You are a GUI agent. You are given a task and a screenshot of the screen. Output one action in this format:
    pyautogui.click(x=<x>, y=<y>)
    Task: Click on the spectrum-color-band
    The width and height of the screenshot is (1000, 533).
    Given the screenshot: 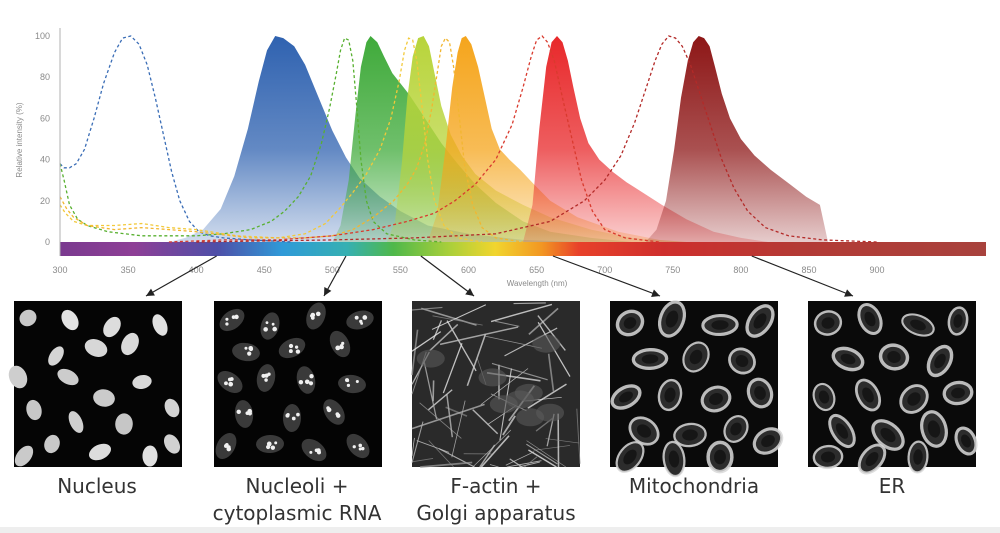 What is the action you would take?
    pyautogui.click(x=523, y=249)
    